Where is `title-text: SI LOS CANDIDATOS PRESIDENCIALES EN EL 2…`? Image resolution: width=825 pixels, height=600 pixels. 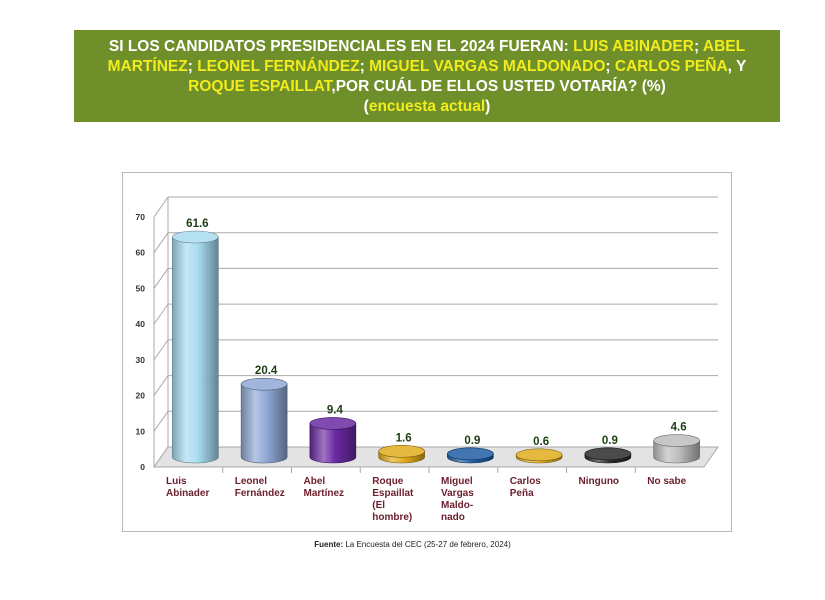 title-text: SI LOS CANDIDATOS PRESIDENCIALES EN EL 2… is located at coordinates (341, 46).